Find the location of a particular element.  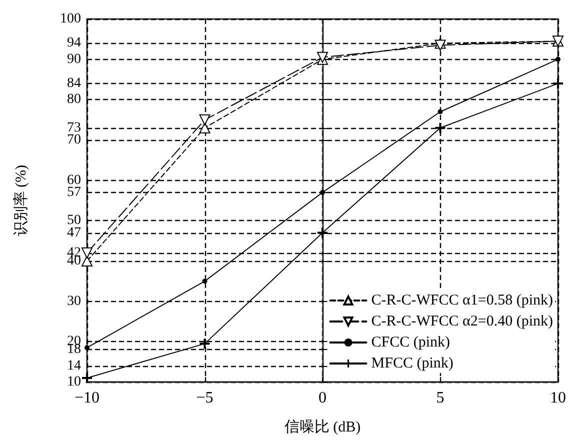

y-tick-label: 70 is located at coordinates (74, 140).